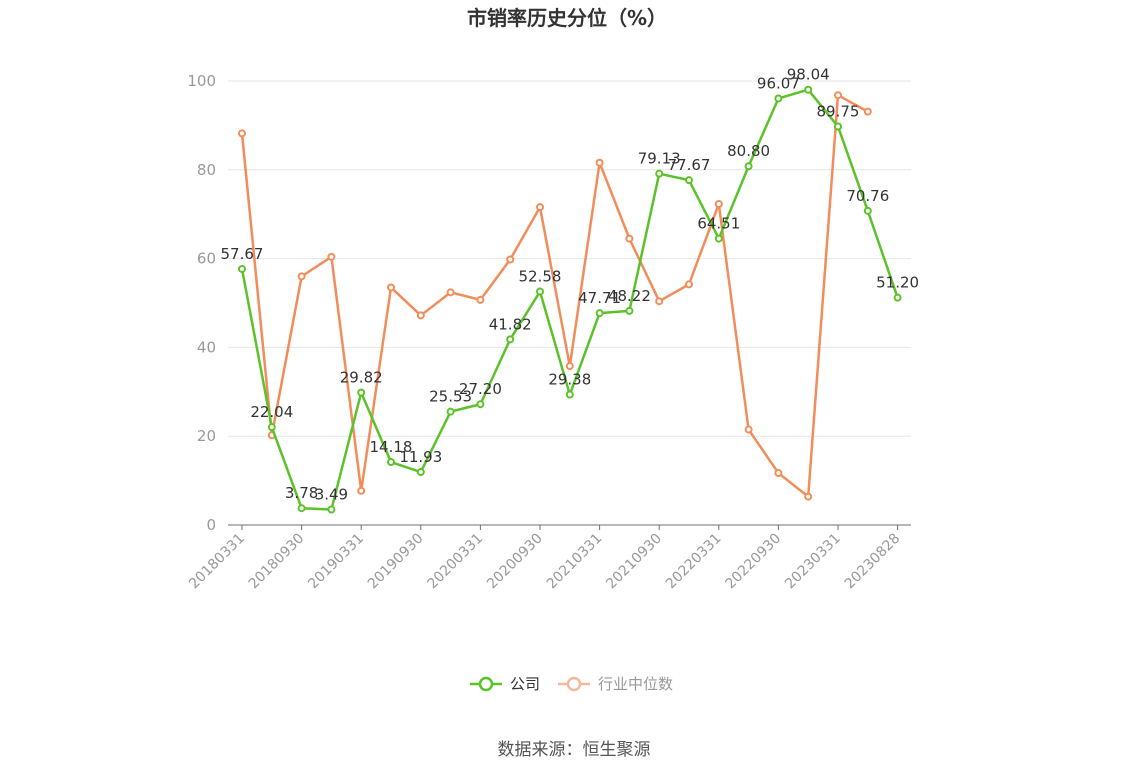 The image size is (1148, 776). I want to click on x-tick-label: 20210331, so click(575, 562).